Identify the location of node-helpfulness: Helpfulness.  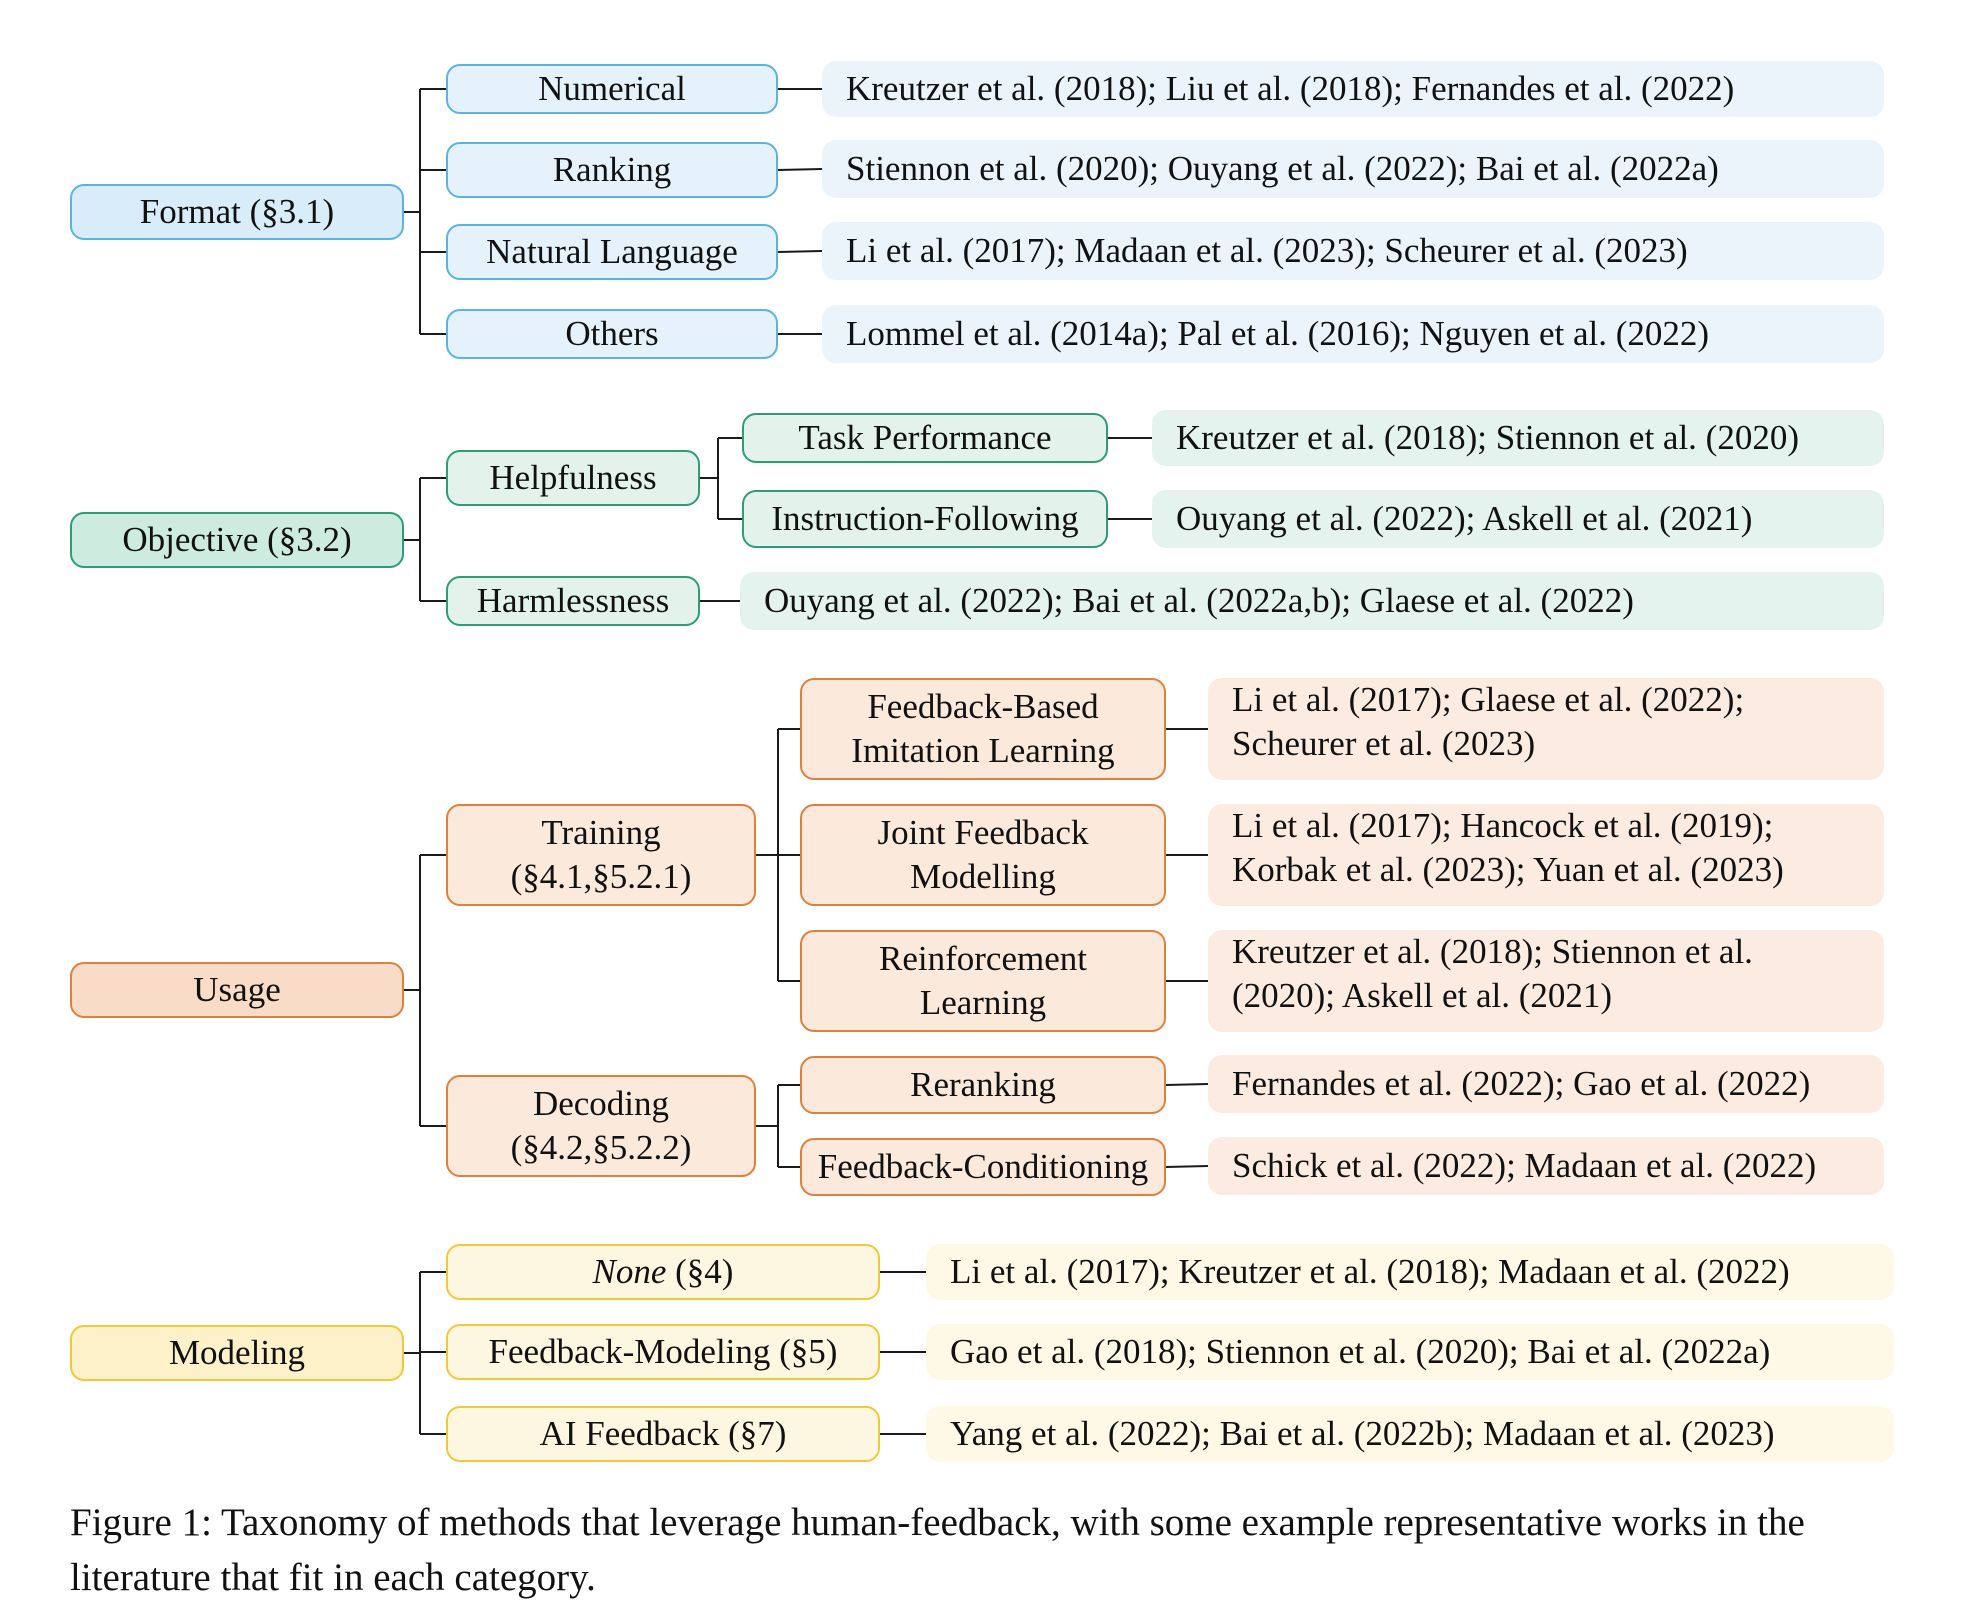
(573, 478).